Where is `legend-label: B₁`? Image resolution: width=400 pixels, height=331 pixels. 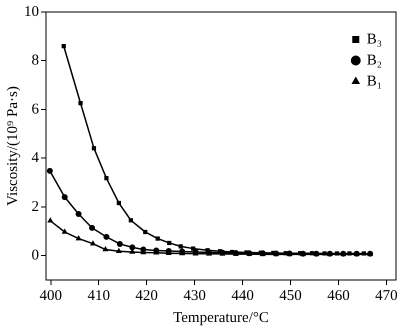 legend-label: B₁ is located at coordinates (374, 81).